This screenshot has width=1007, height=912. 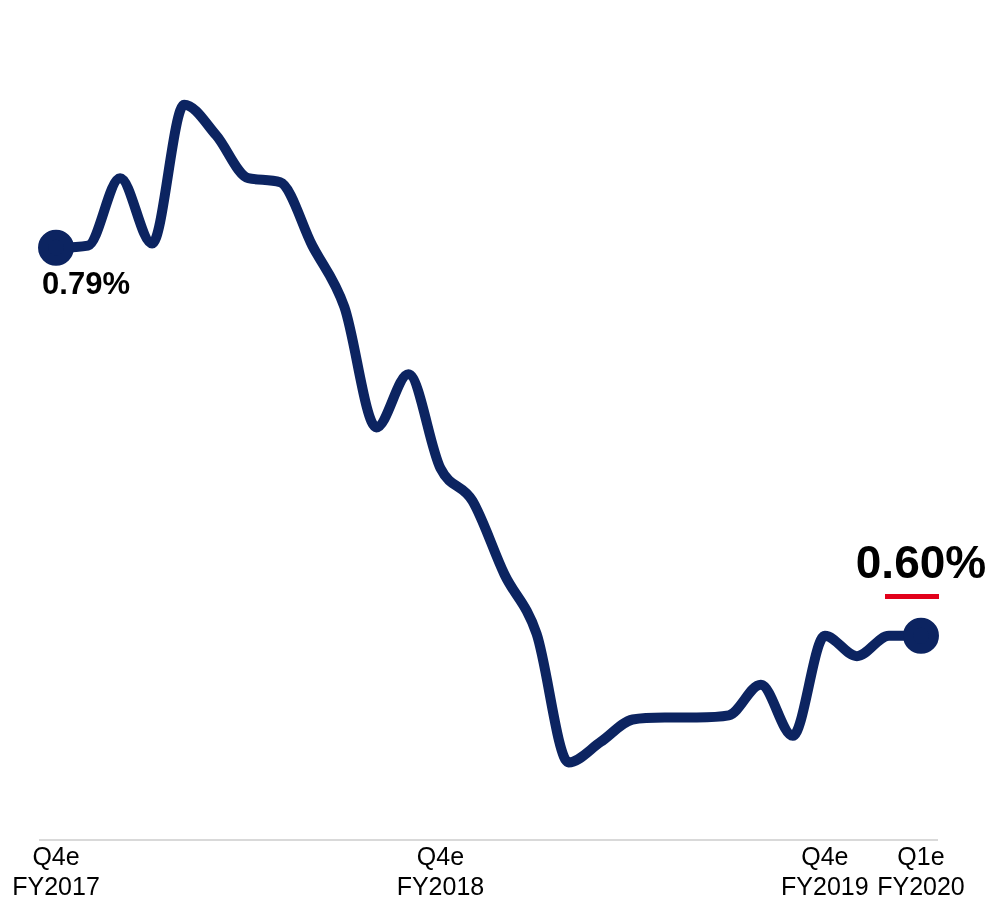 What do you see at coordinates (56, 870) in the screenshot?
I see `x-tick-label: Q4e FY2017` at bounding box center [56, 870].